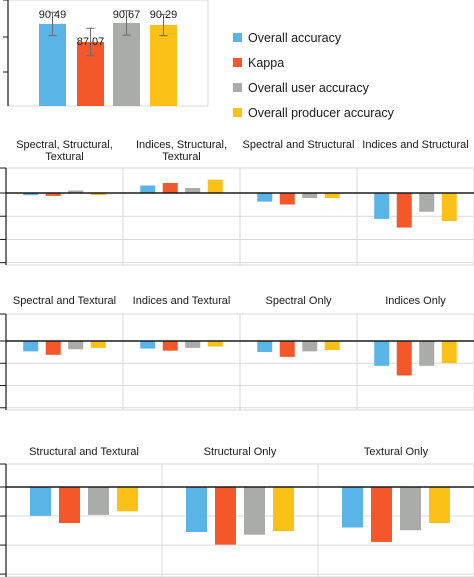  Describe the element at coordinates (69, 505) in the screenshot. I see `bar-r2-p0-s1` at that location.